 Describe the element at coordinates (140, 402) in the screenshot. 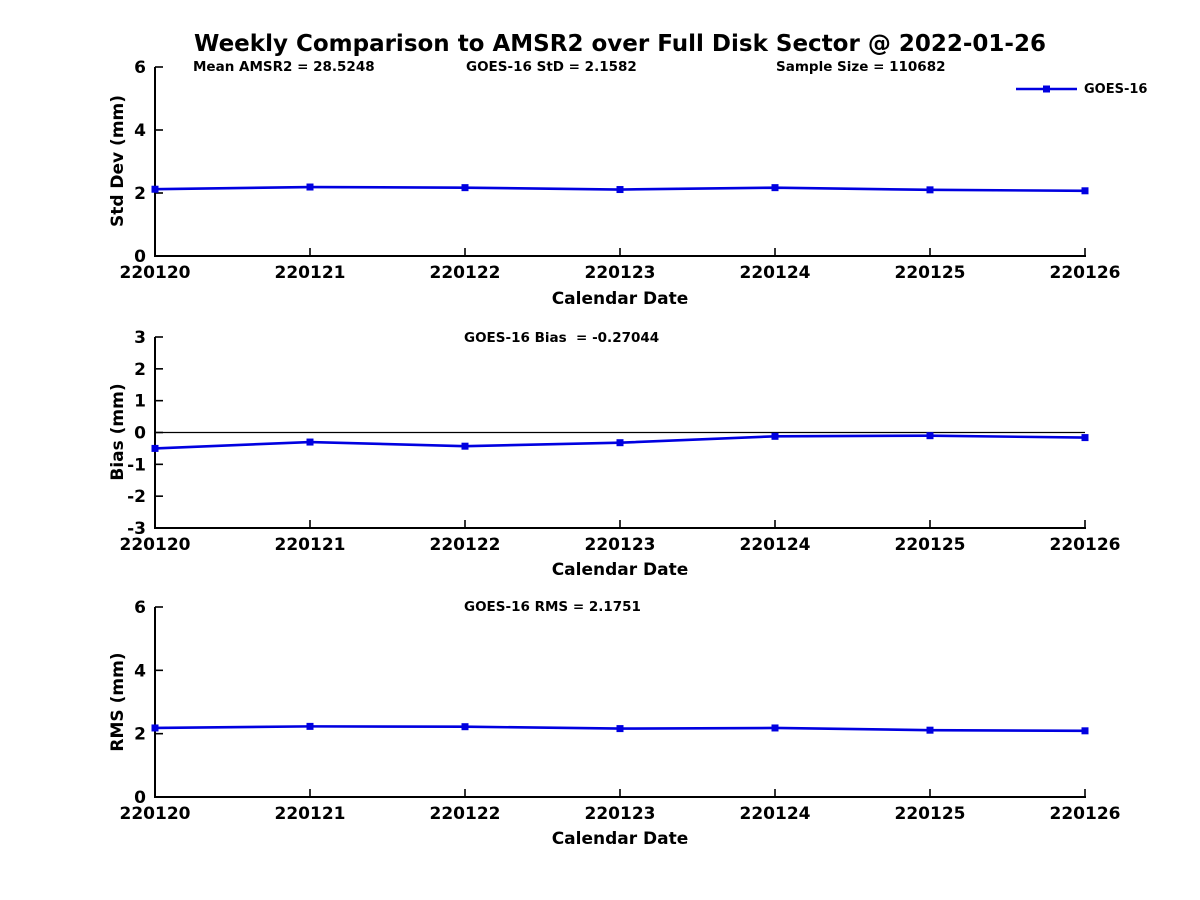

I see `y-tick-label: 1` at that location.